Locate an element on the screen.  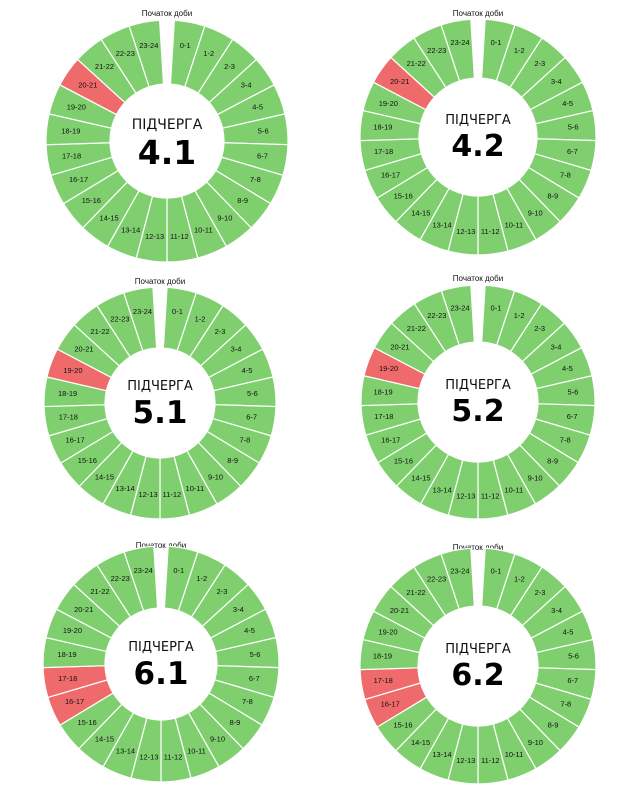
queue-number: 4.2 is located at coordinates (478, 146).